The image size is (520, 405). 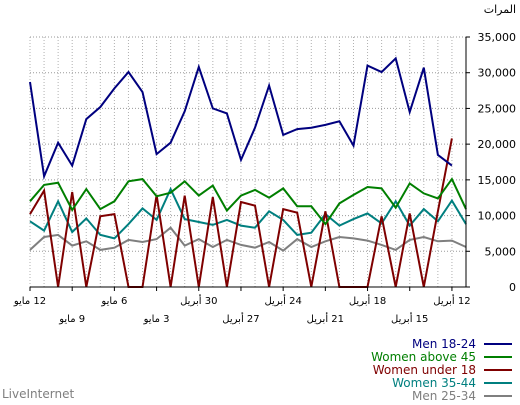 I want to click on legend-item: Men 25-34, so click(x=381, y=395).